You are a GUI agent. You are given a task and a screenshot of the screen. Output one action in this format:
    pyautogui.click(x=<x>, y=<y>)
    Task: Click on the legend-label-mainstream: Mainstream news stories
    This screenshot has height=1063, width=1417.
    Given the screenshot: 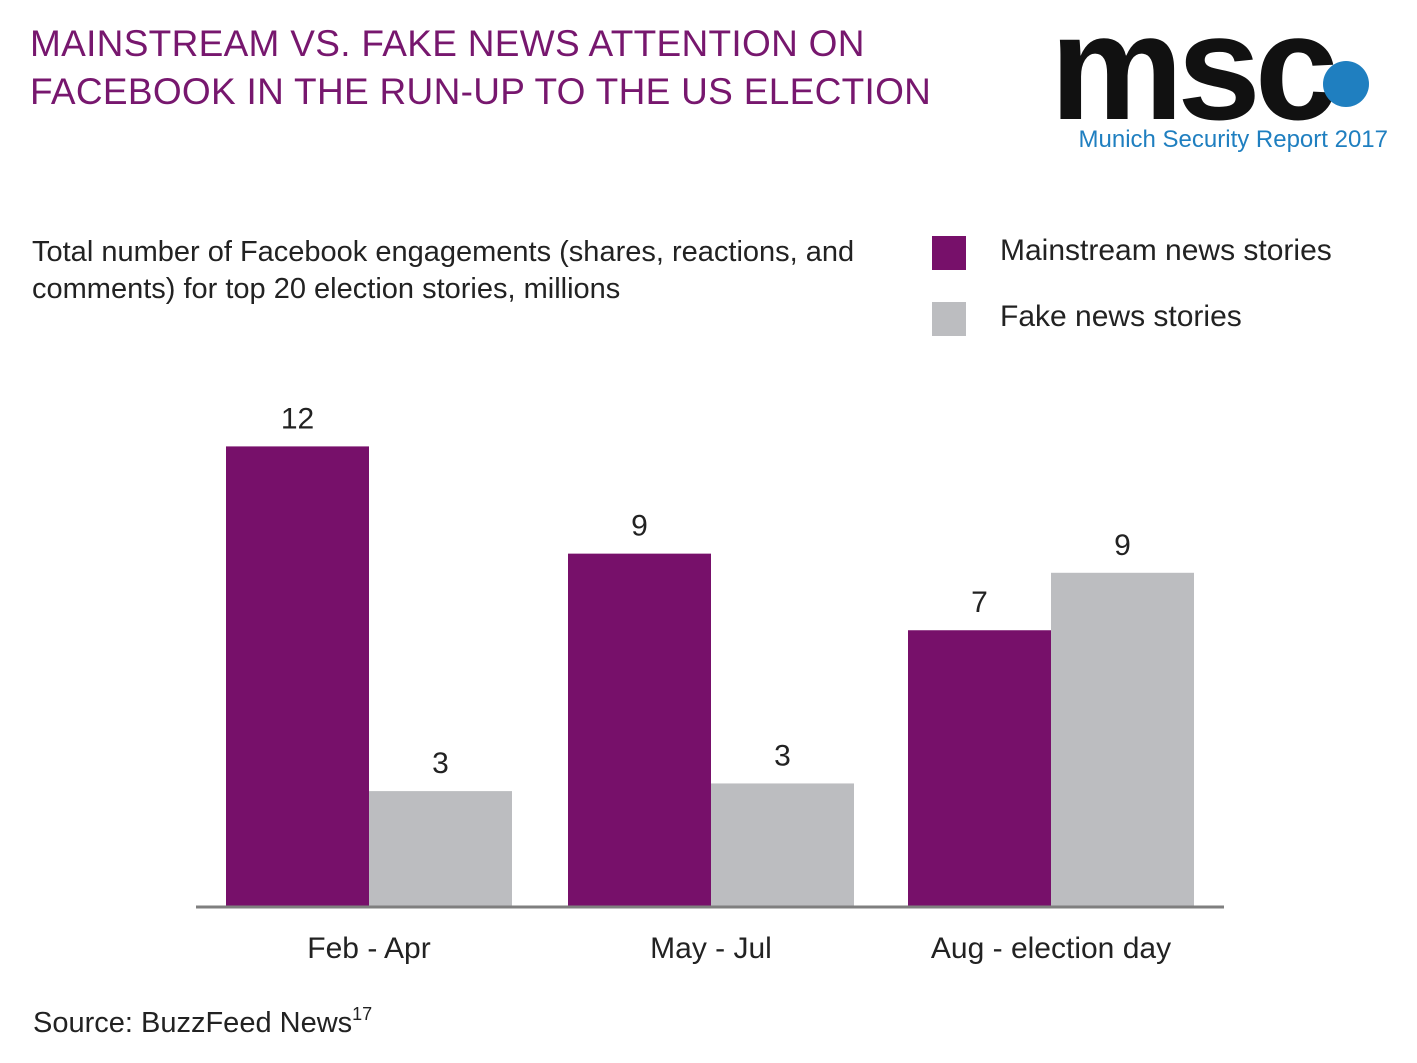 What is the action you would take?
    pyautogui.click(x=1166, y=250)
    